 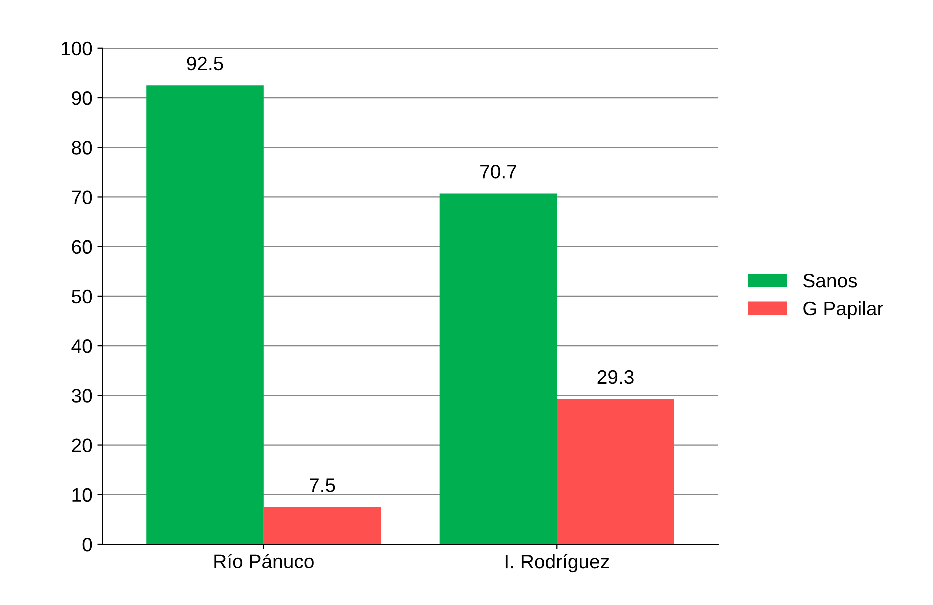 What do you see at coordinates (205, 63) in the screenshot?
I see `data-label: 92.5` at bounding box center [205, 63].